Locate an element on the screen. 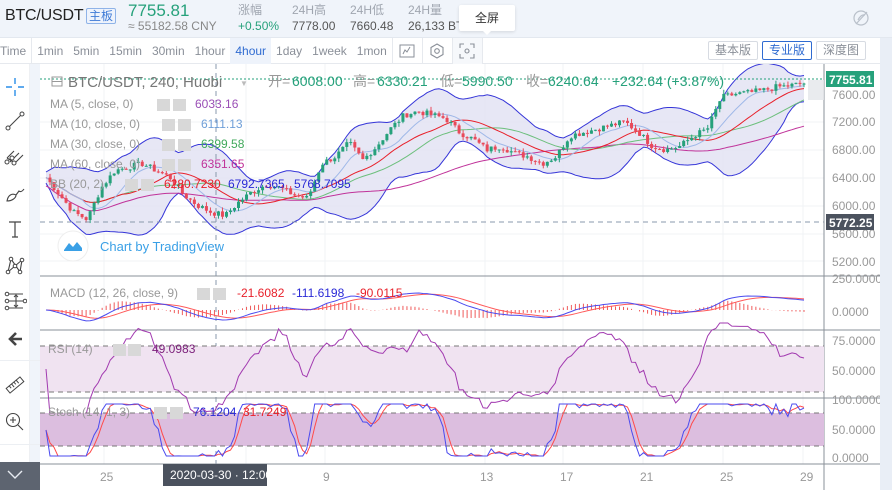 Image resolution: width=892 pixels, height=490 pixels. indicator-label: RSI (14) is located at coordinates (70, 349).